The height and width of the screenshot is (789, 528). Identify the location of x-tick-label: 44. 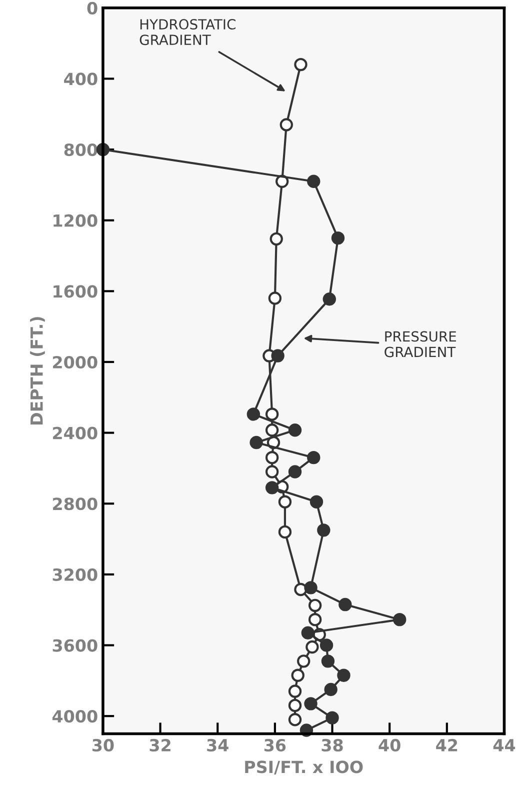
(504, 745).